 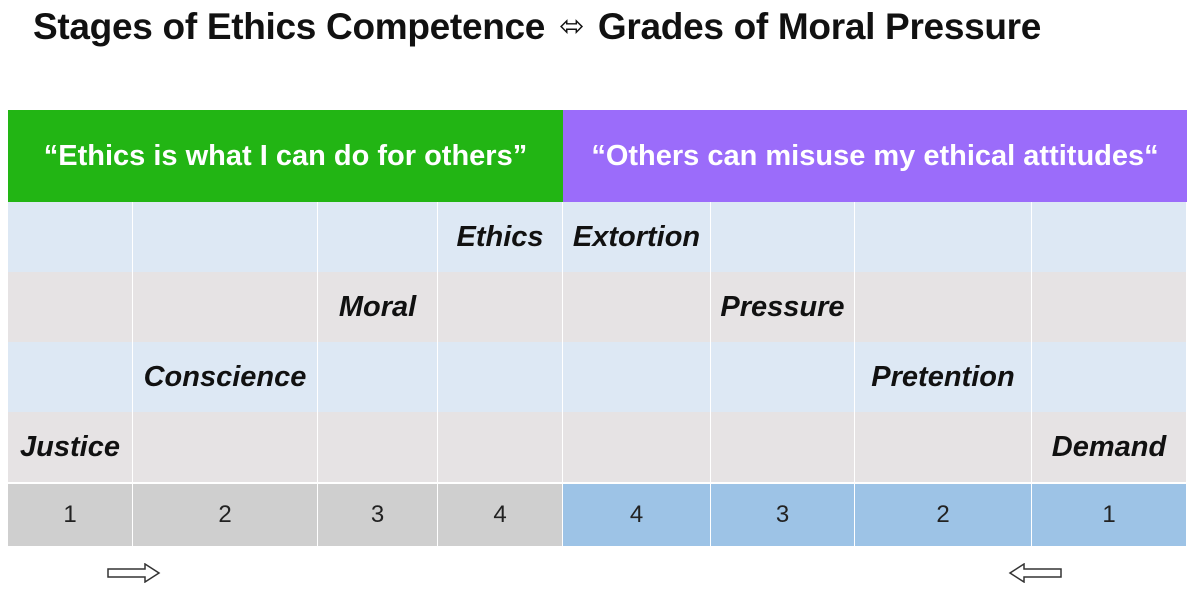 I want to click on stage-label-ethics: Ethics, so click(x=500, y=237).